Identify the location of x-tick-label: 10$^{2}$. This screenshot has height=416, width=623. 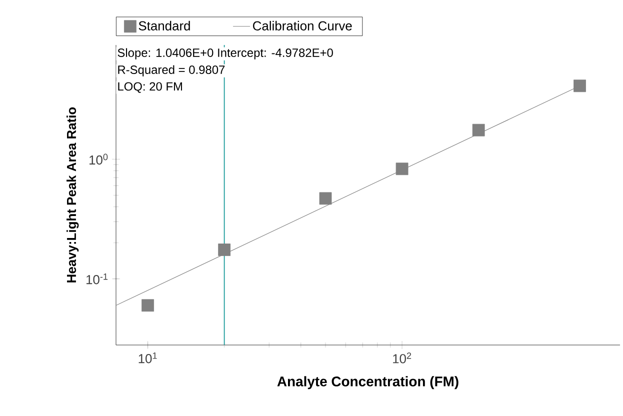
(402, 358).